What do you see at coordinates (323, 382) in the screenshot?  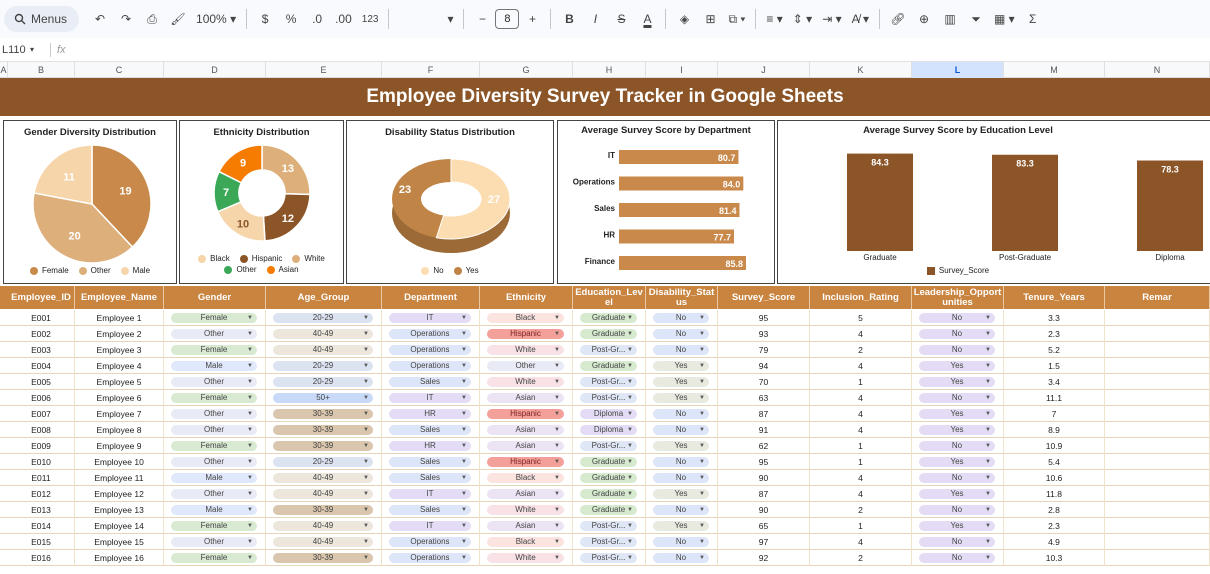 I see `dropdown-chip: 20-29 ▼` at bounding box center [323, 382].